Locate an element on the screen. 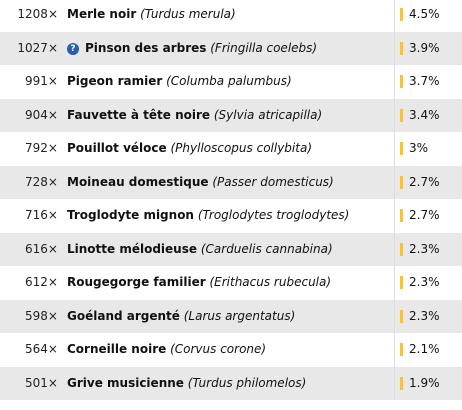 Image resolution: width=462 pixels, height=410 pixels. species-label: Moineau domestique (Passer domesticus) is located at coordinates (200, 183).